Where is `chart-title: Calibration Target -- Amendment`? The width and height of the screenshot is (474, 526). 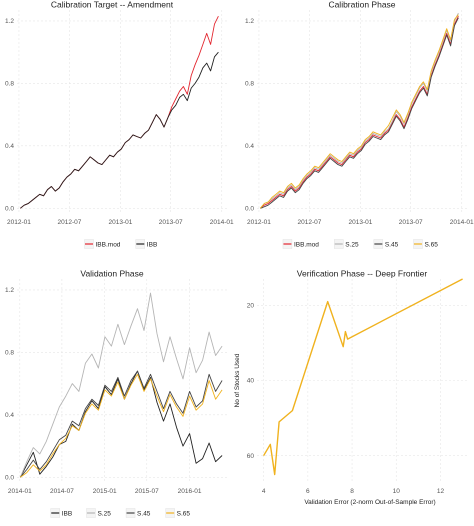 chart-title: Calibration Target -- Amendment is located at coordinates (112, 5).